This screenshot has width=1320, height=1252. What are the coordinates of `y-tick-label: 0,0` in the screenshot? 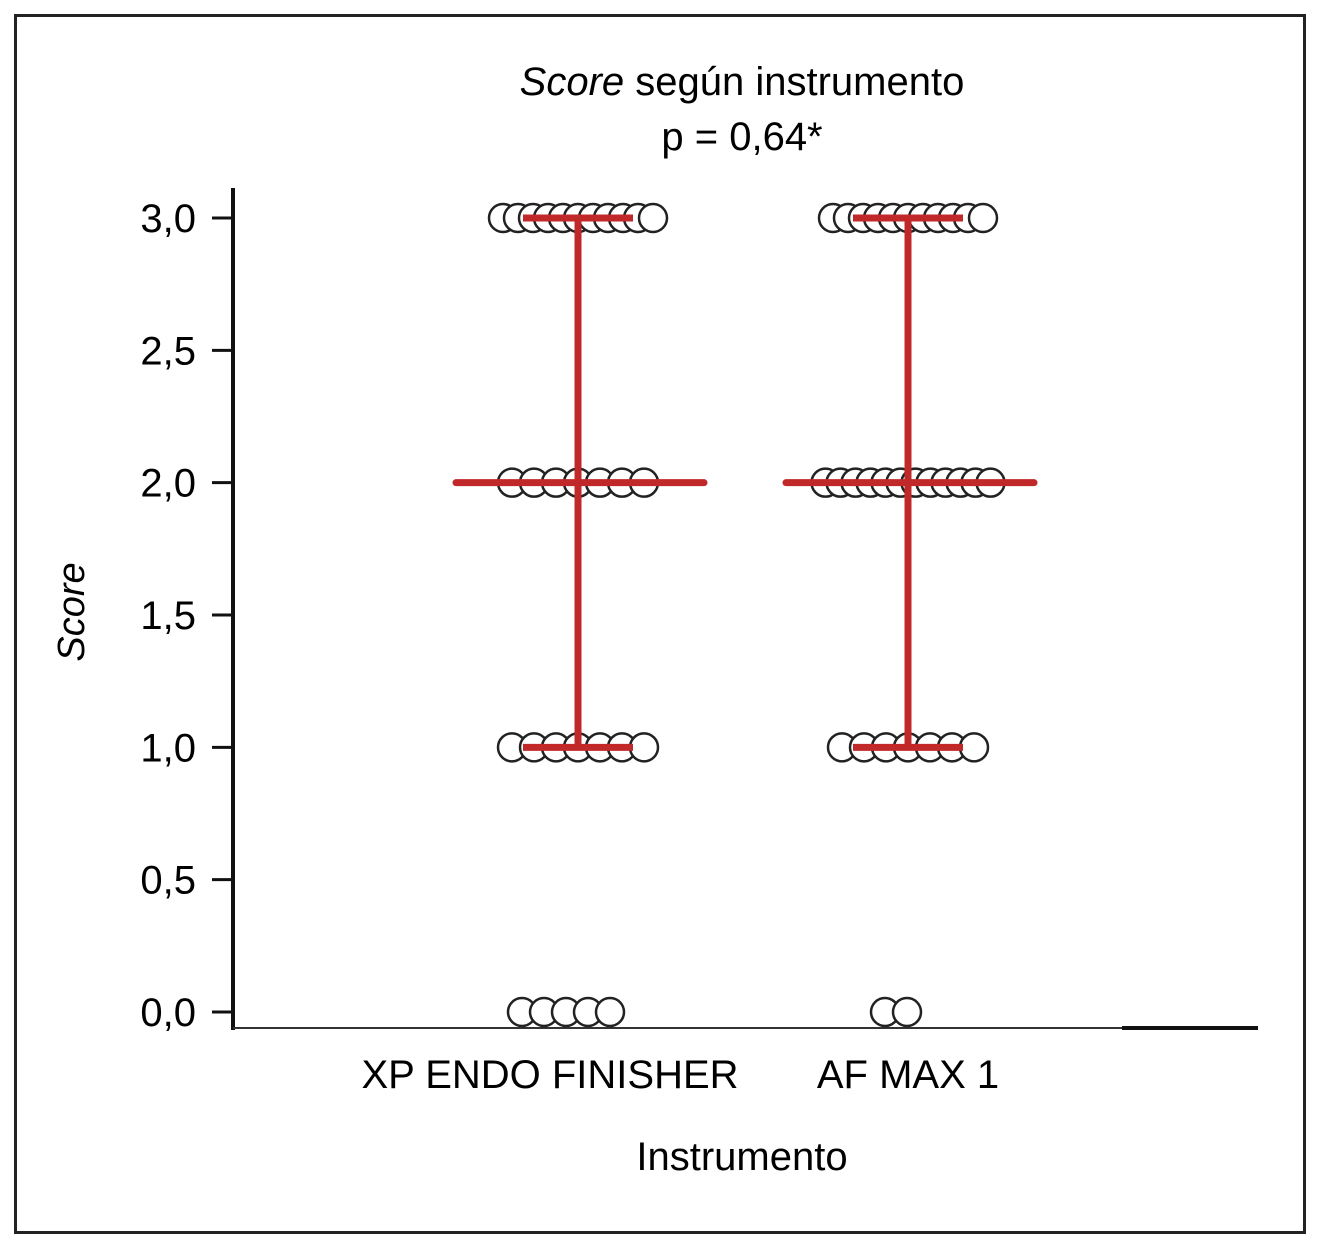 It's located at (168, 1013).